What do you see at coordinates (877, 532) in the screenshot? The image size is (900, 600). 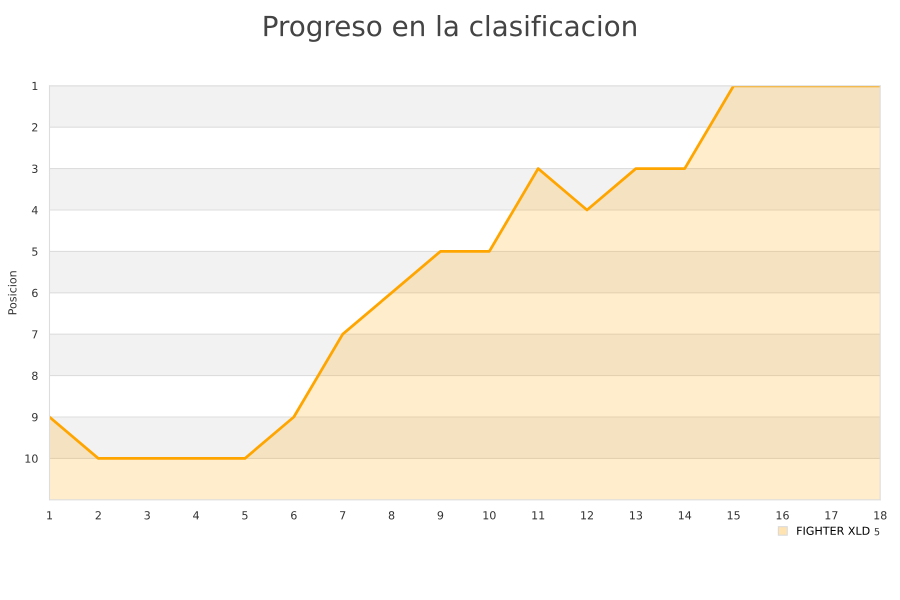 I see `text: 5` at bounding box center [877, 532].